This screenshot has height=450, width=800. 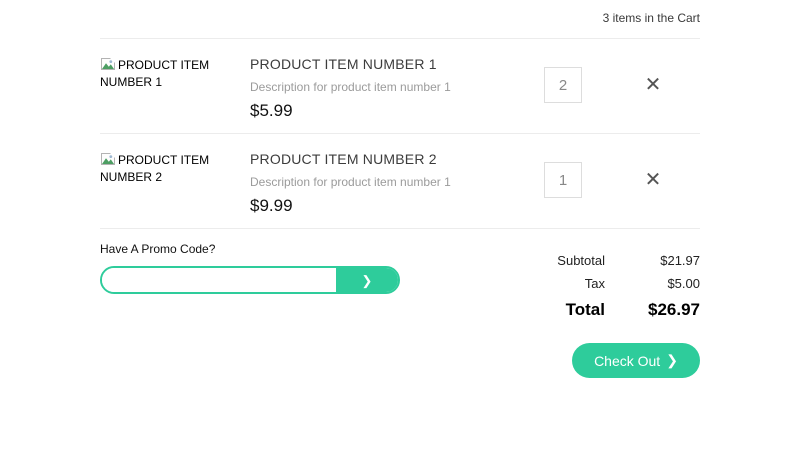 What do you see at coordinates (400, 19) in the screenshot?
I see `cart-header: 3 items in the Cart` at bounding box center [400, 19].